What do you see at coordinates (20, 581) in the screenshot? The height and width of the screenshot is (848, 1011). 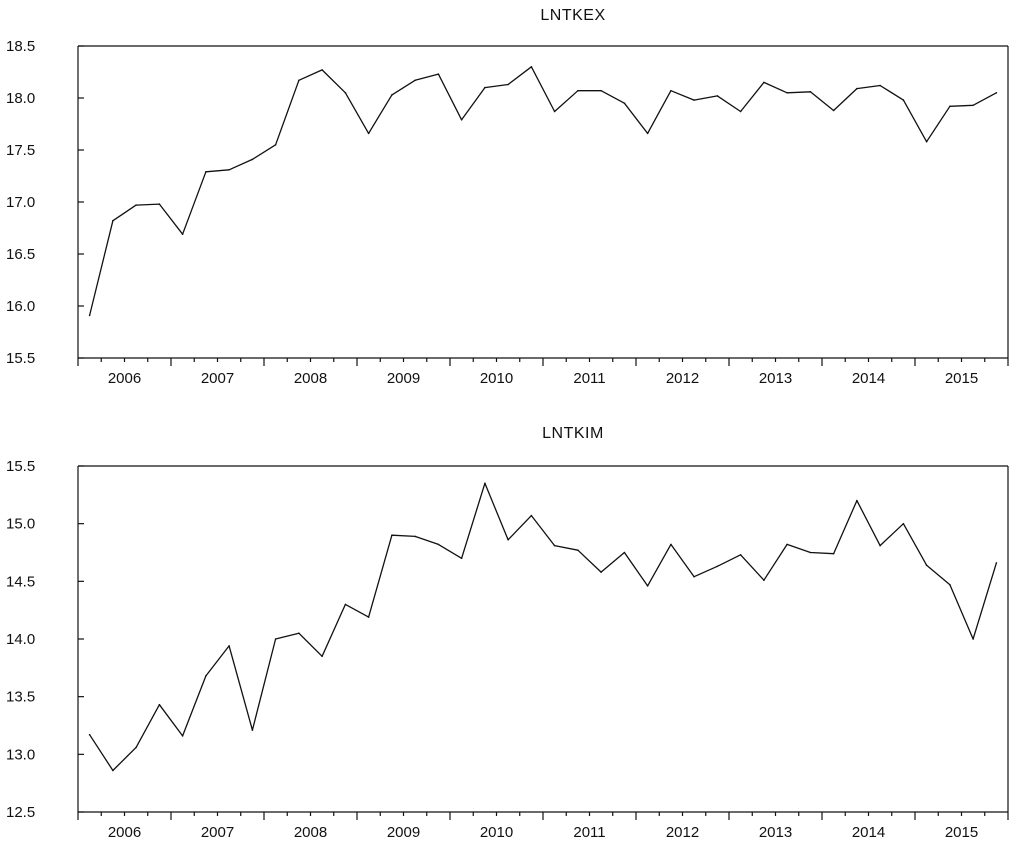 I see `y-tick-label: 14.5` at bounding box center [20, 581].